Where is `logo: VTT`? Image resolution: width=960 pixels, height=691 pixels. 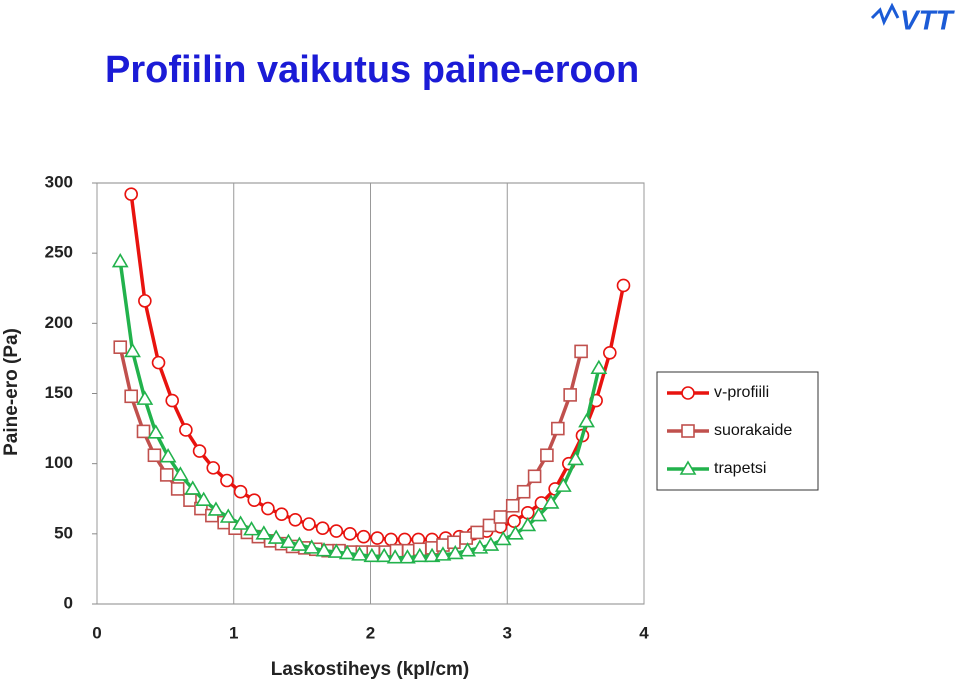 logo: VTT is located at coordinates (913, 18).